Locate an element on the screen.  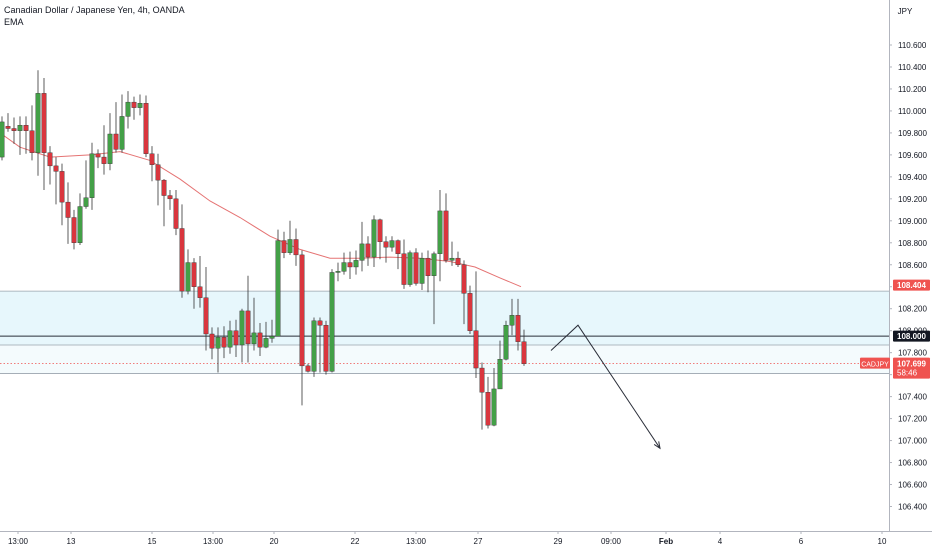
y-tick-label-0: 106.400 is located at coordinates (912, 507).